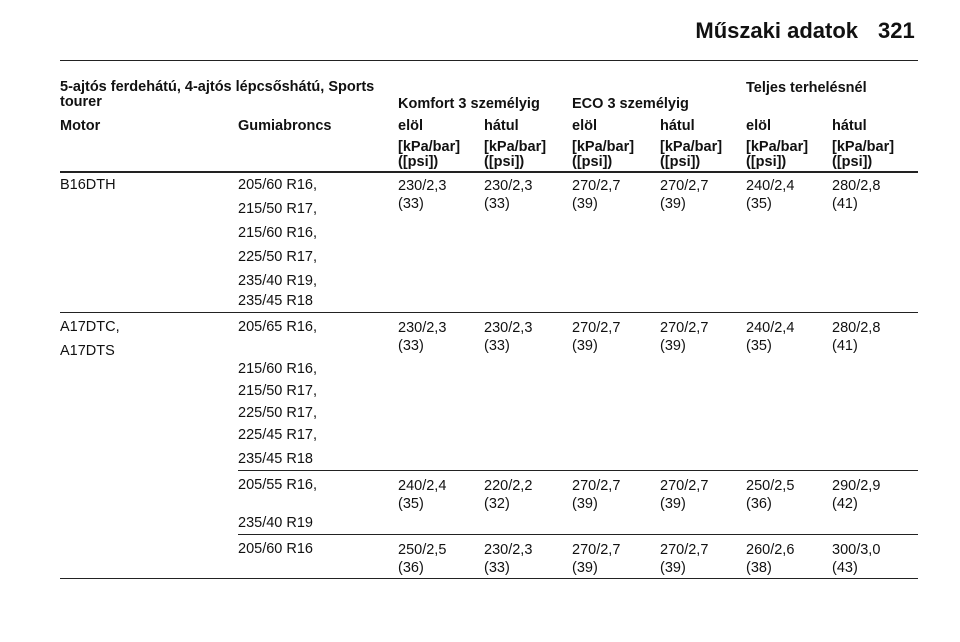 The image size is (960, 642). I want to click on motor: A17DTC,, so click(90, 327).